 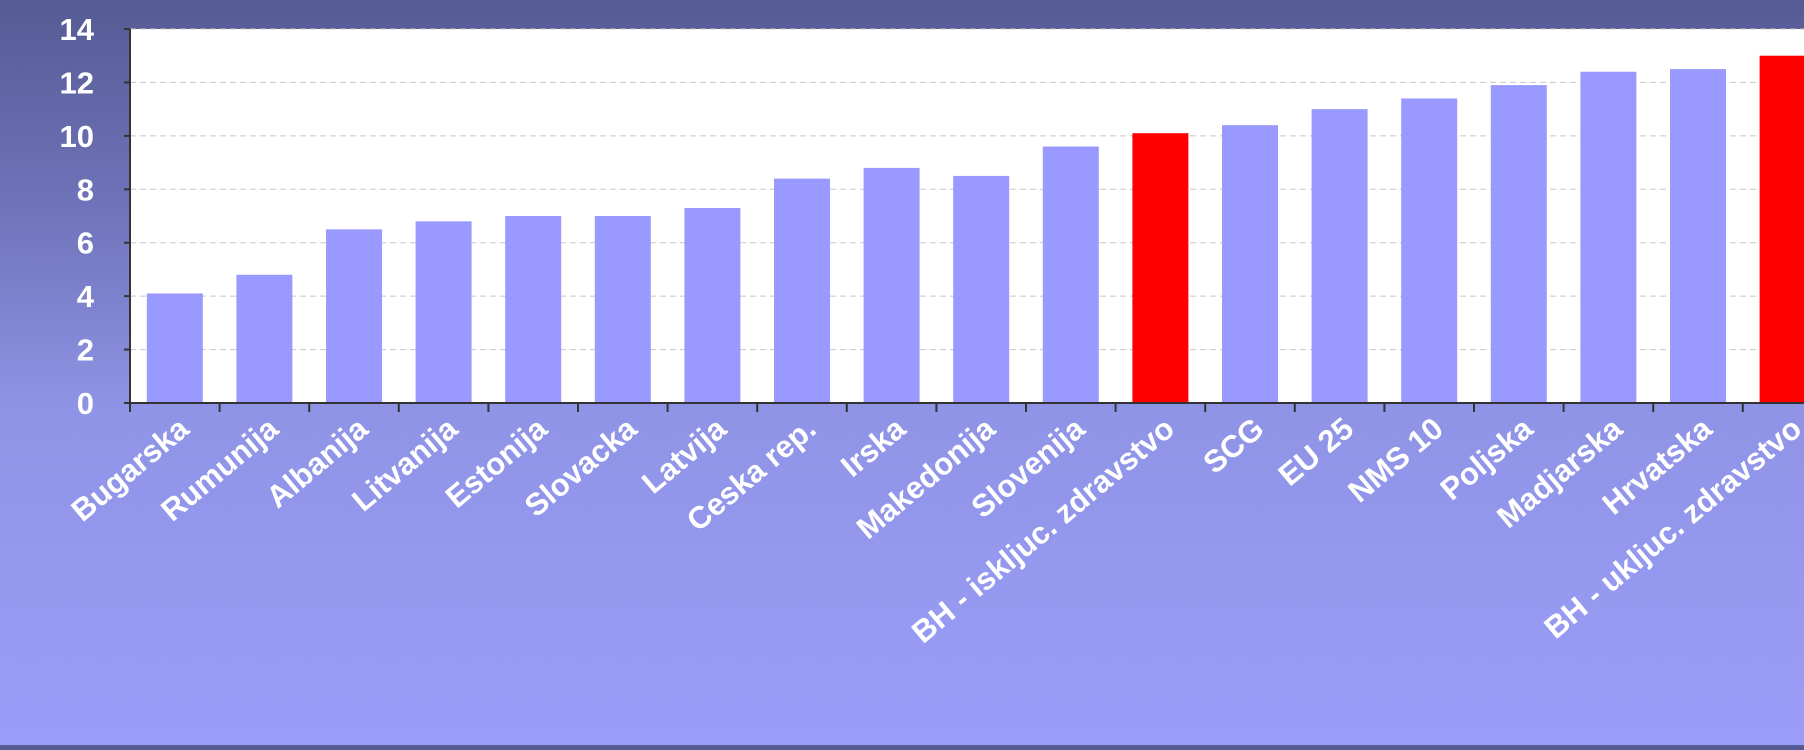 What do you see at coordinates (873, 447) in the screenshot?
I see `x-tick-label: Irska` at bounding box center [873, 447].